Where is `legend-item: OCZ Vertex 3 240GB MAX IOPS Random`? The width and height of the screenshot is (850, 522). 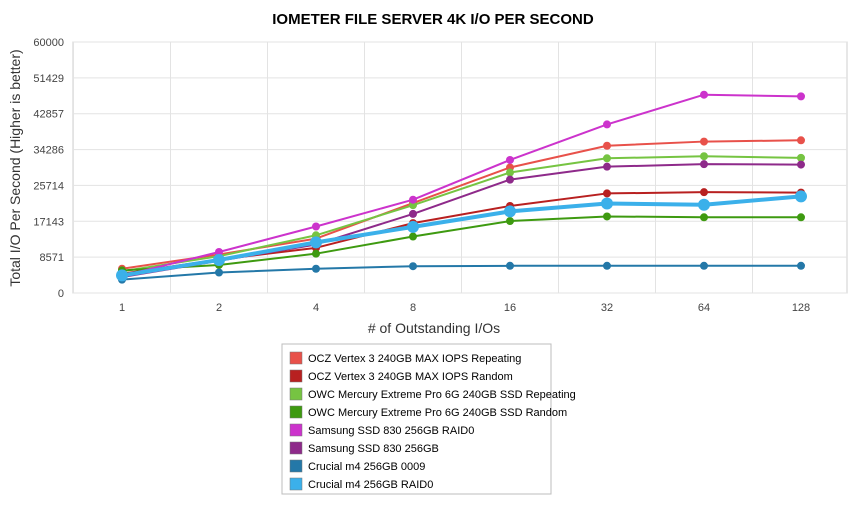
legend-item: OCZ Vertex 3 240GB MAX IOPS Random is located at coordinates (401, 376).